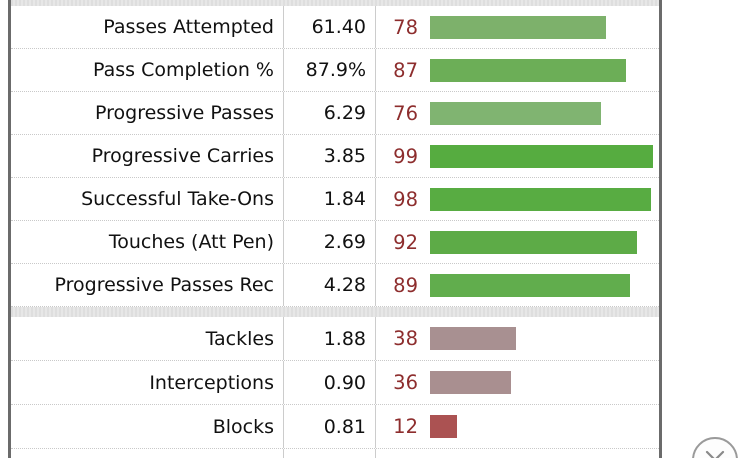  I want to click on percentile-value: 98, so click(405, 199).